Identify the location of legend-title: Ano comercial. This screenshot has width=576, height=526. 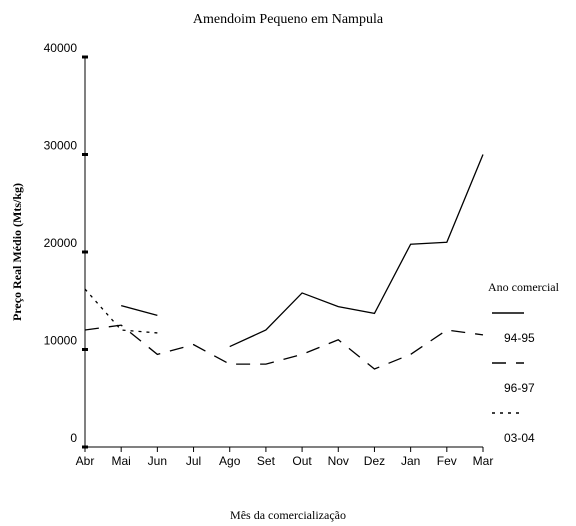
(524, 287).